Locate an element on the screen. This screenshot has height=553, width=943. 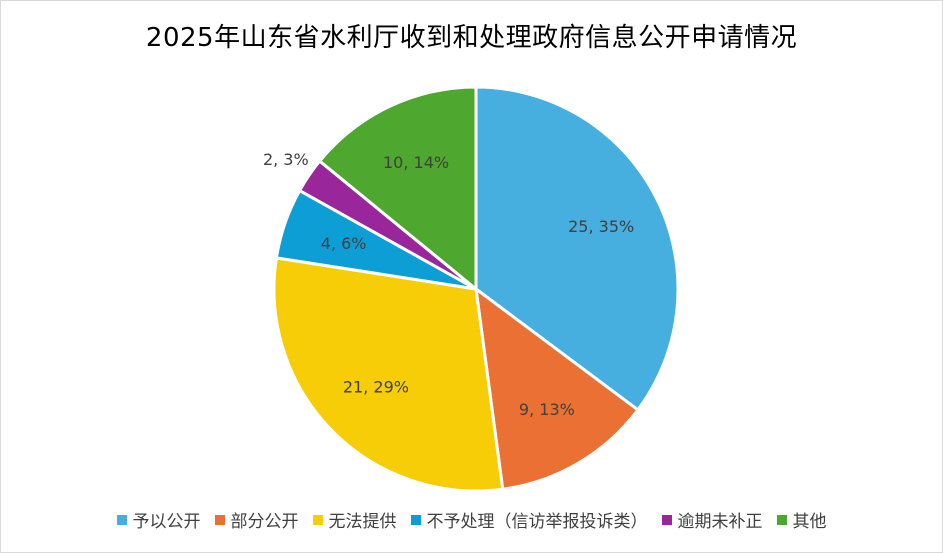
legend-item: 不予处理（信访举报投诉类） is located at coordinates (529, 519).